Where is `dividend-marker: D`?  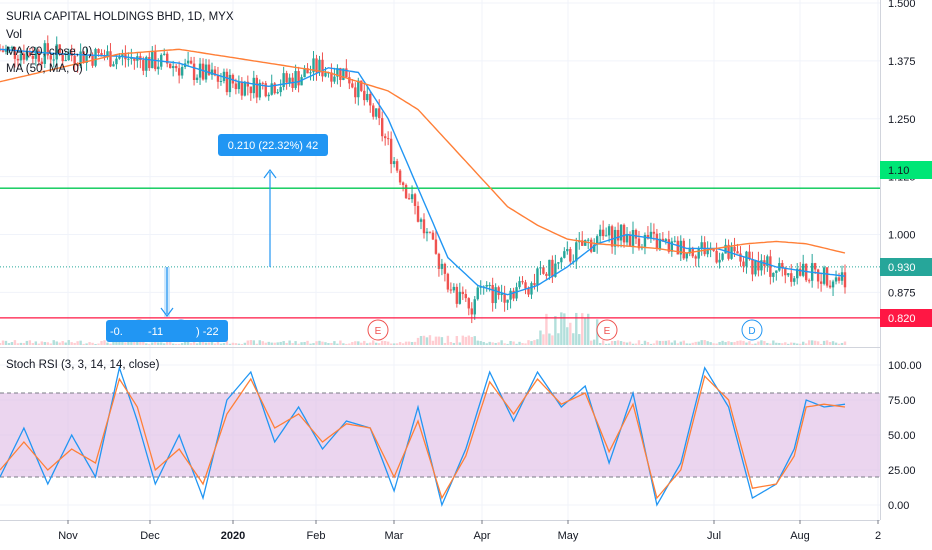 dividend-marker: D is located at coordinates (752, 330).